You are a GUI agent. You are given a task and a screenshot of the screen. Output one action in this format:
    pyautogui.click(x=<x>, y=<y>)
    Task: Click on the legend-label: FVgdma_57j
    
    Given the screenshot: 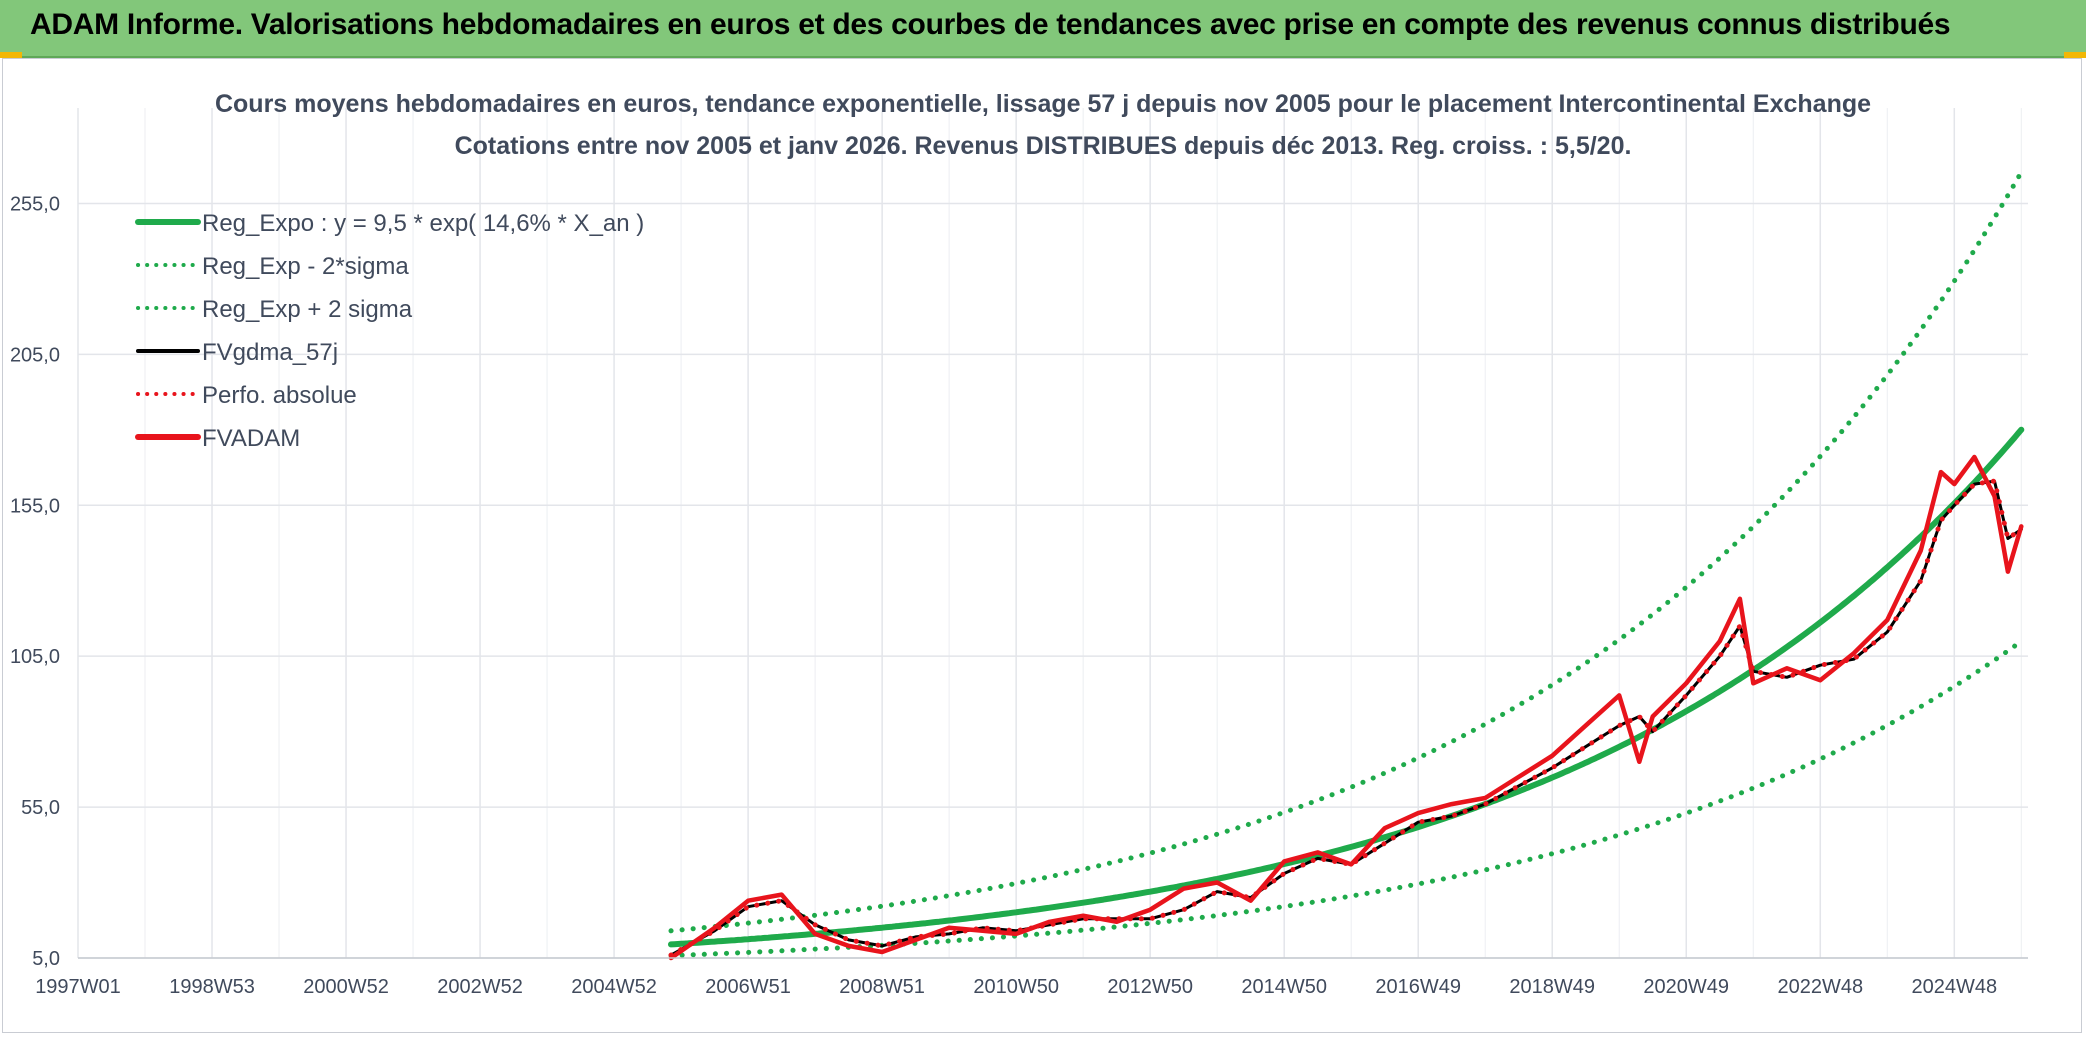 What is the action you would take?
    pyautogui.click(x=270, y=352)
    